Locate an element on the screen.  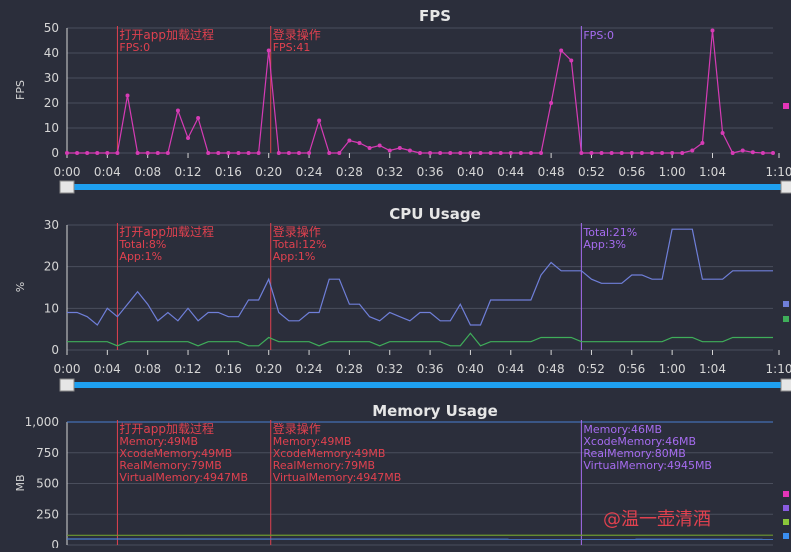
cpu-scrollbar is located at coordinates (426, 385).